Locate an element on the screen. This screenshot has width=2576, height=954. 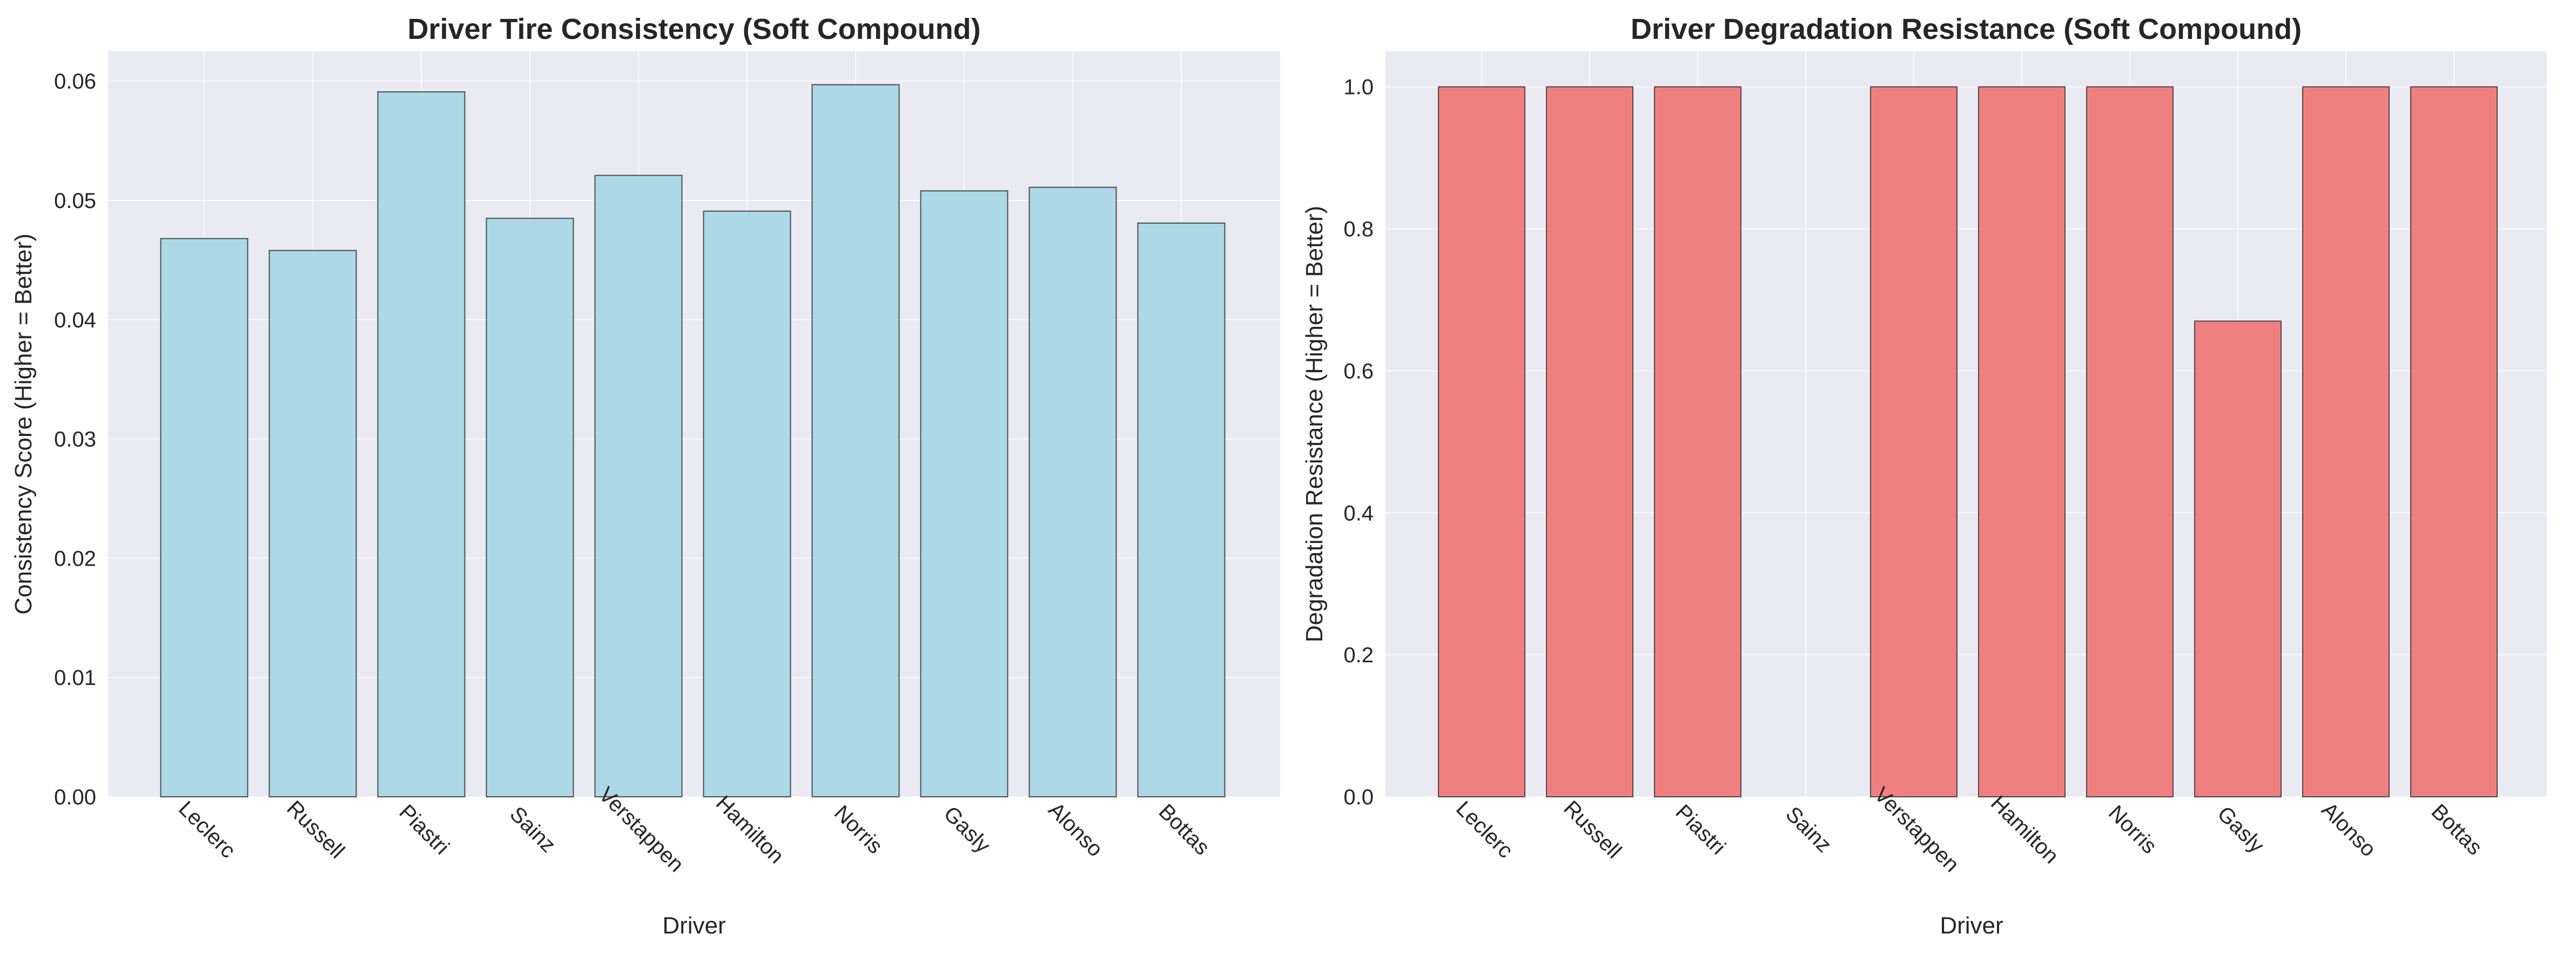
chart-title: Driver Tire Consistency (Soft Compound) is located at coordinates (693, 29).